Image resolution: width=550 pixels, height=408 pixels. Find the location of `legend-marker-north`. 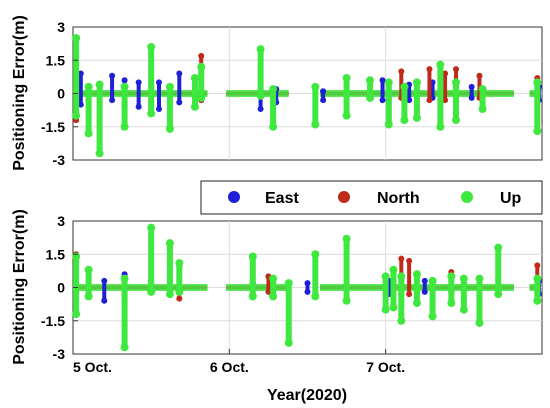

legend-marker-north is located at coordinates (344, 197).